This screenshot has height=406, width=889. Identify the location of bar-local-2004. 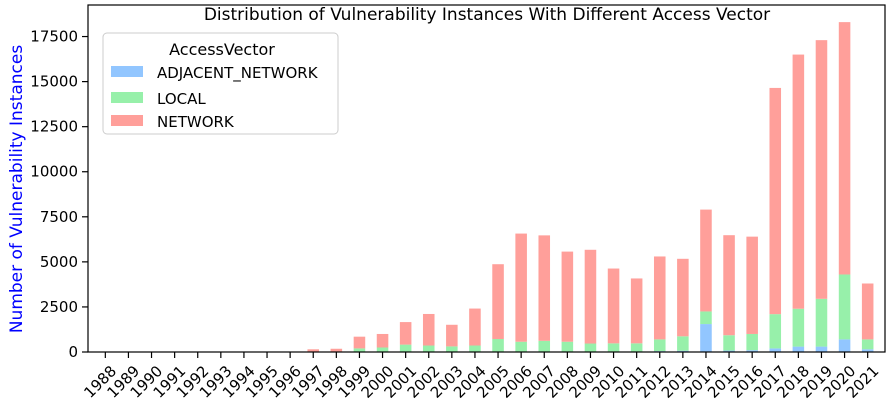
(475, 348).